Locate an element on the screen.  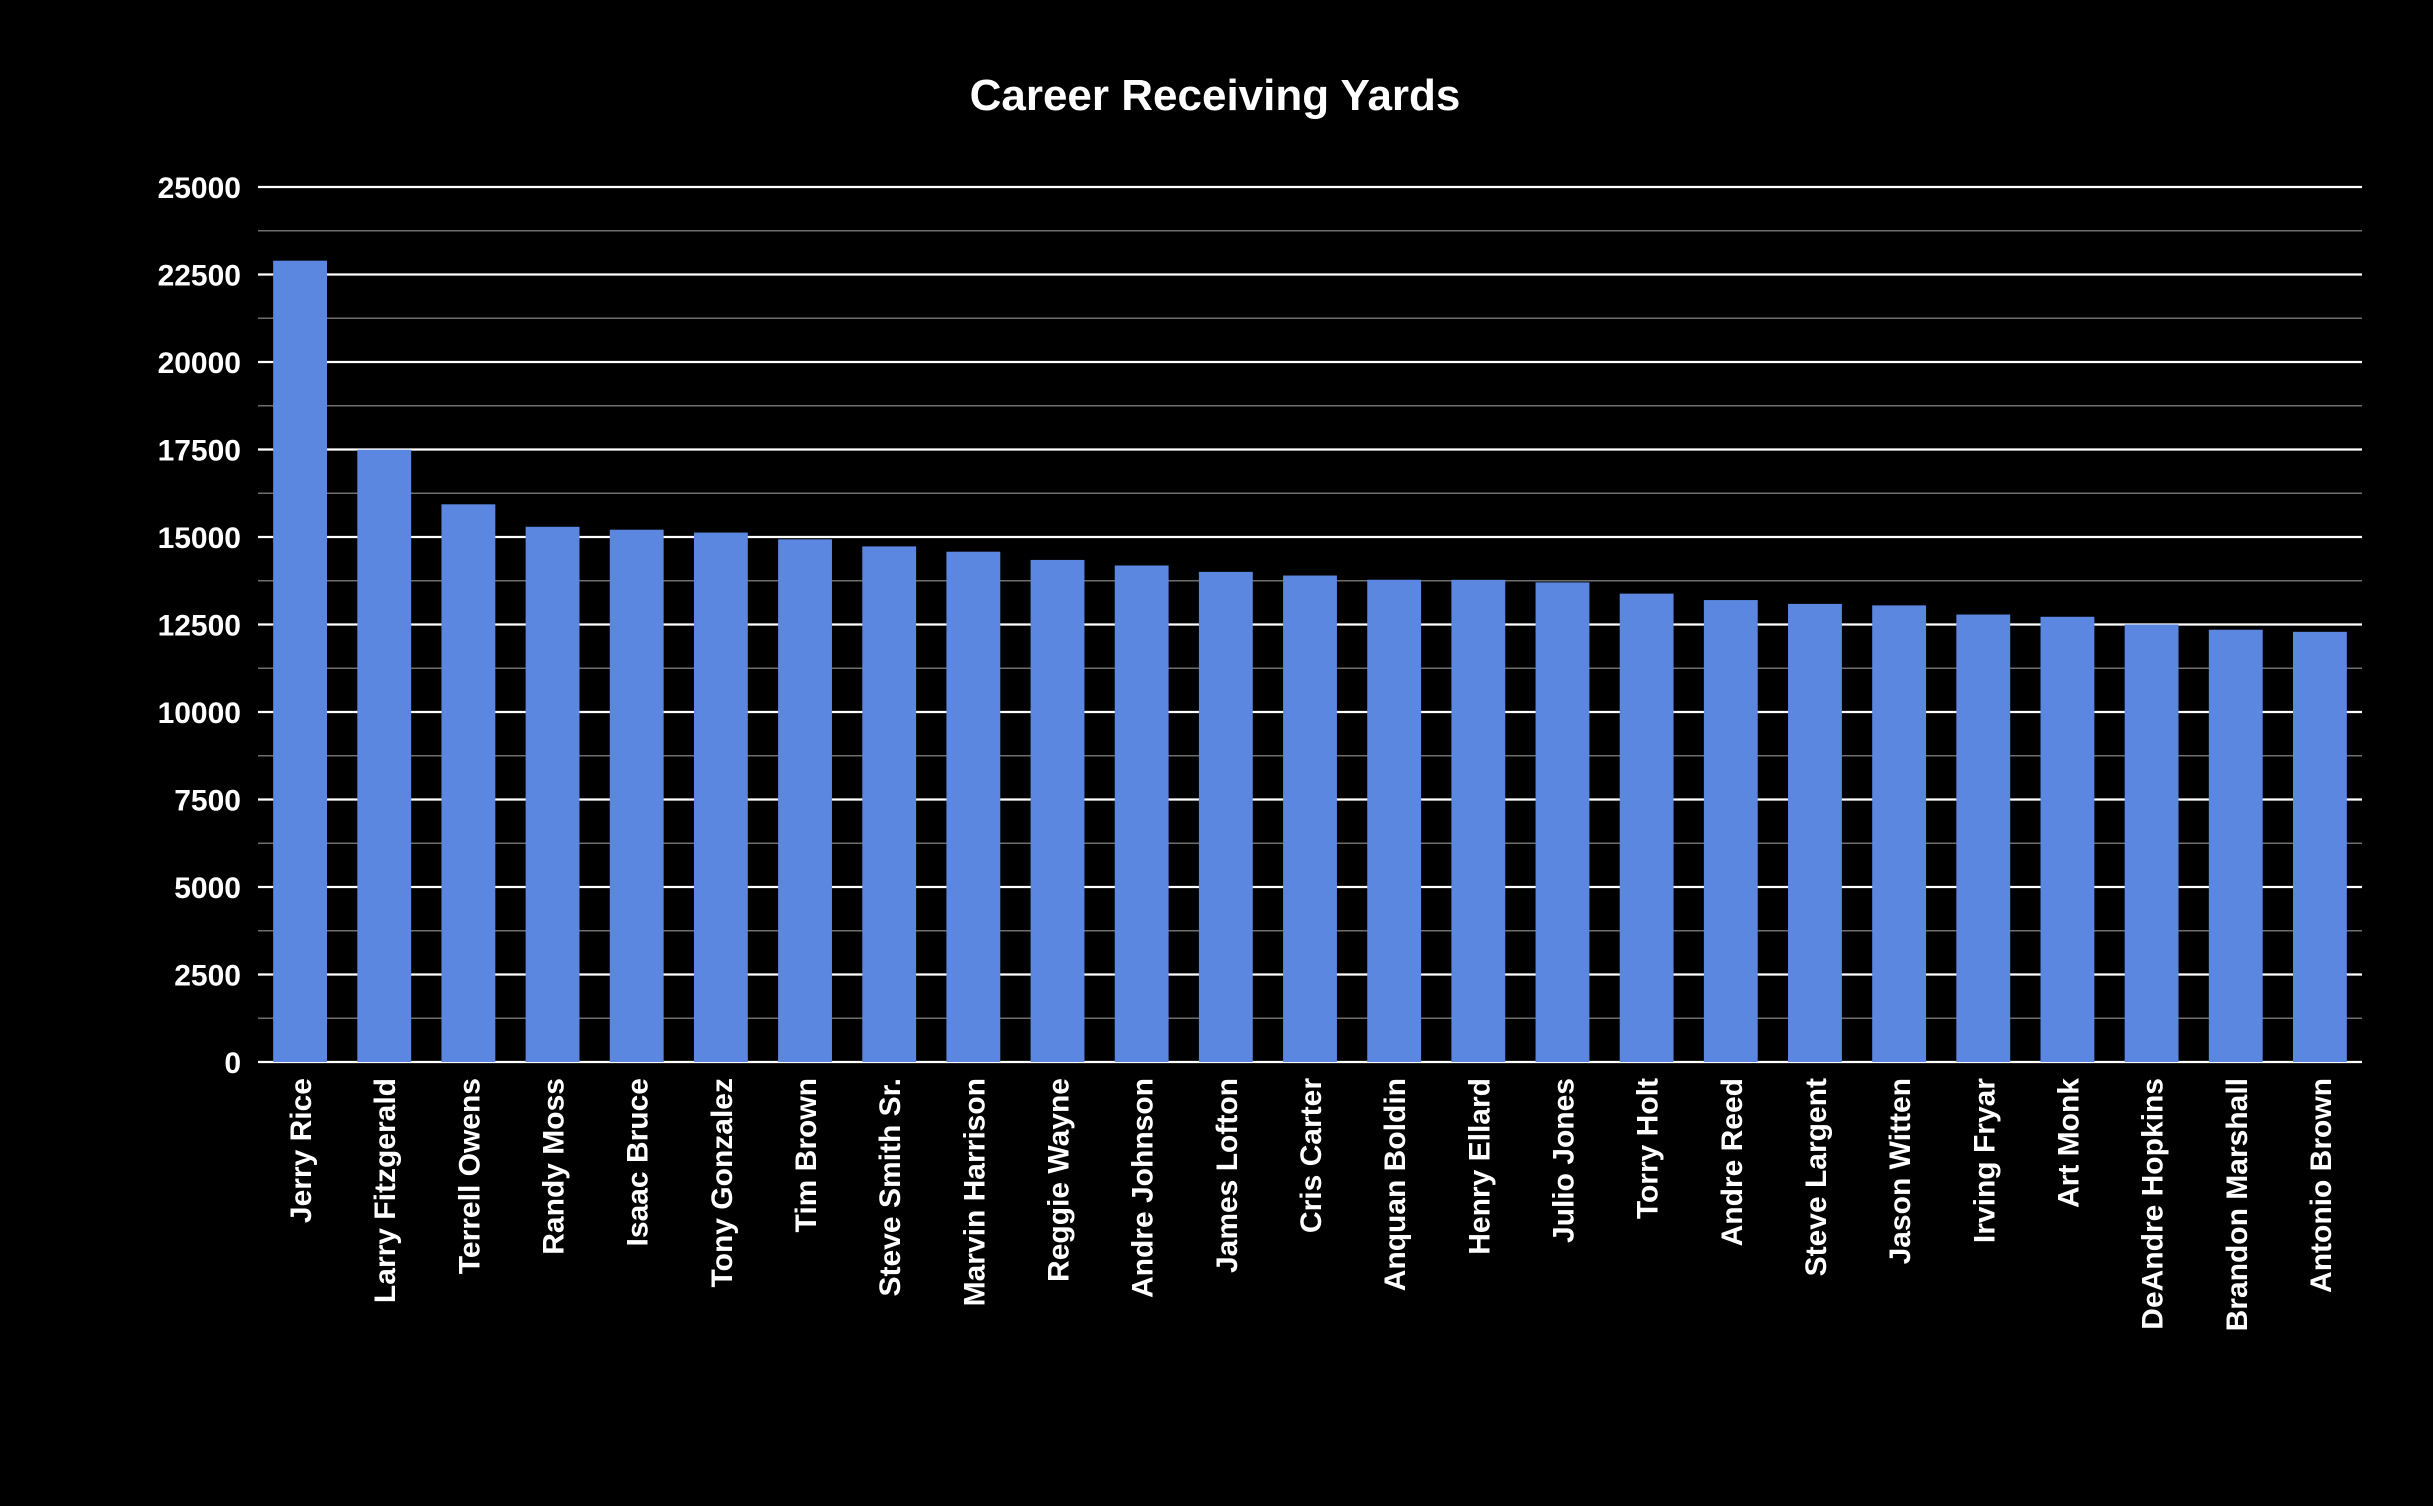
x-tick-label: Irving Fryar is located at coordinates (1984, 1160).